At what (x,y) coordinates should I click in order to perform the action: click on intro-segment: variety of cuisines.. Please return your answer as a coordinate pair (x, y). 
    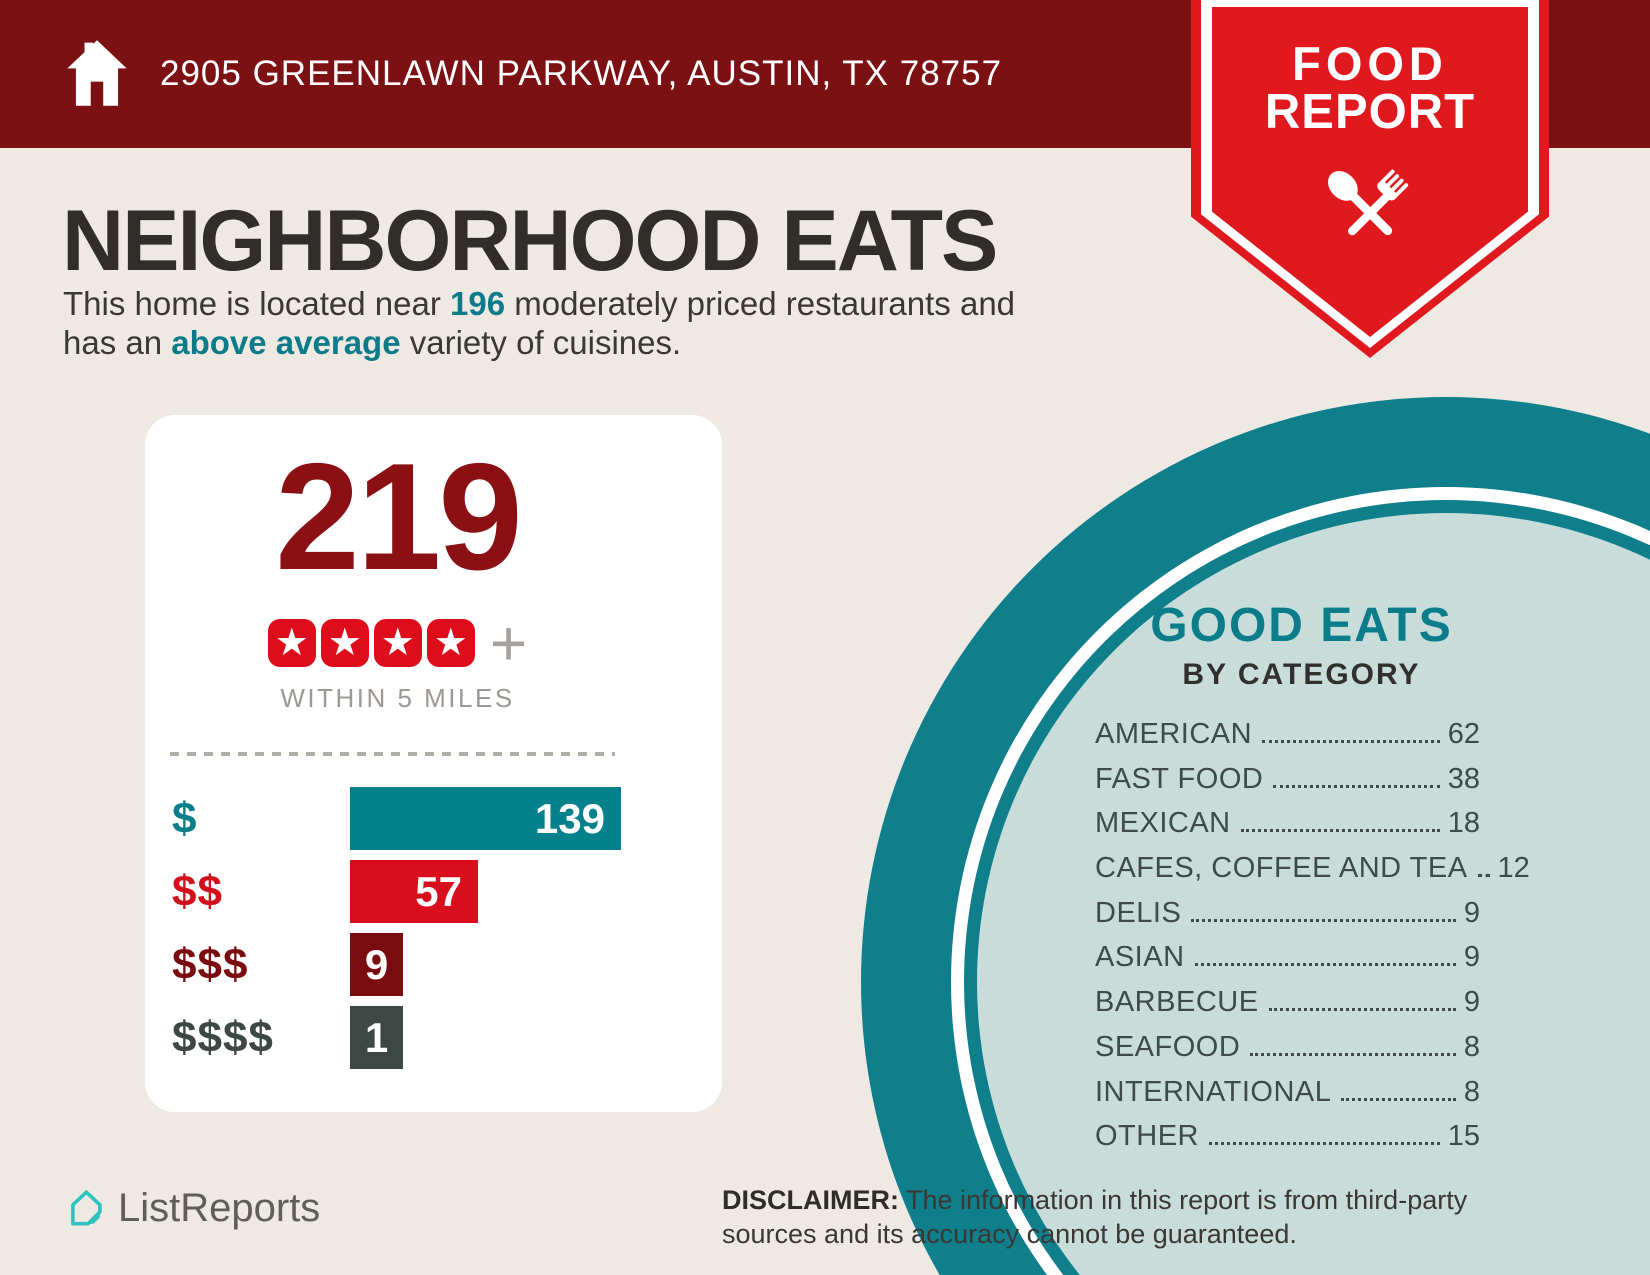
    Looking at the image, I should click on (541, 342).